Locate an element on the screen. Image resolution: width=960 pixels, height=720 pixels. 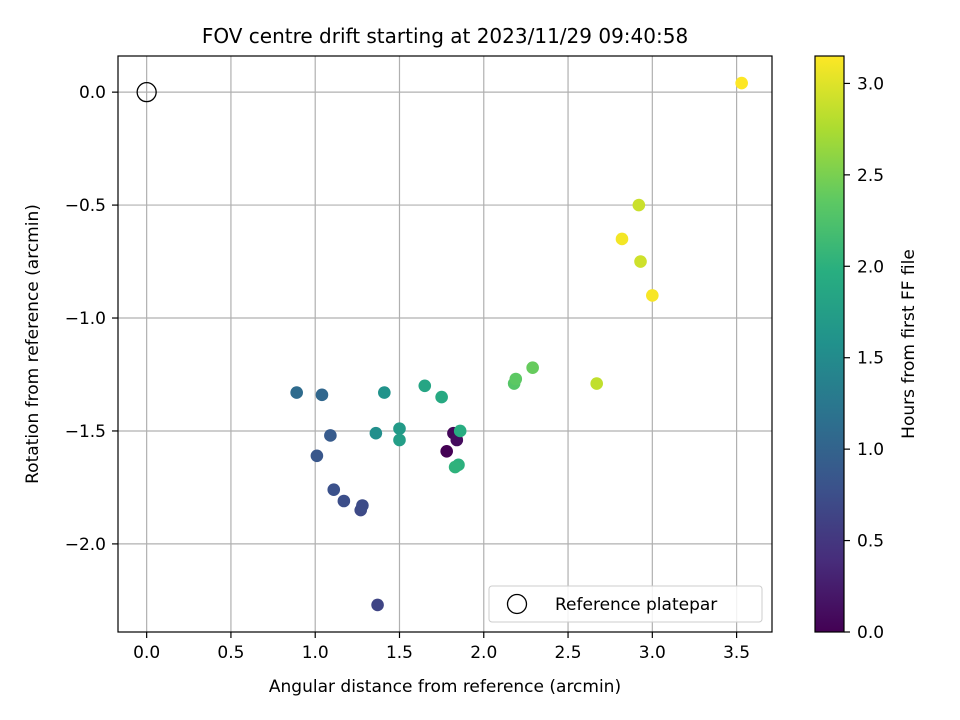
y-axis-ticks: 0.0 −0.5 −1.0 −1.5 −2.0 is located at coordinates (91, 319).